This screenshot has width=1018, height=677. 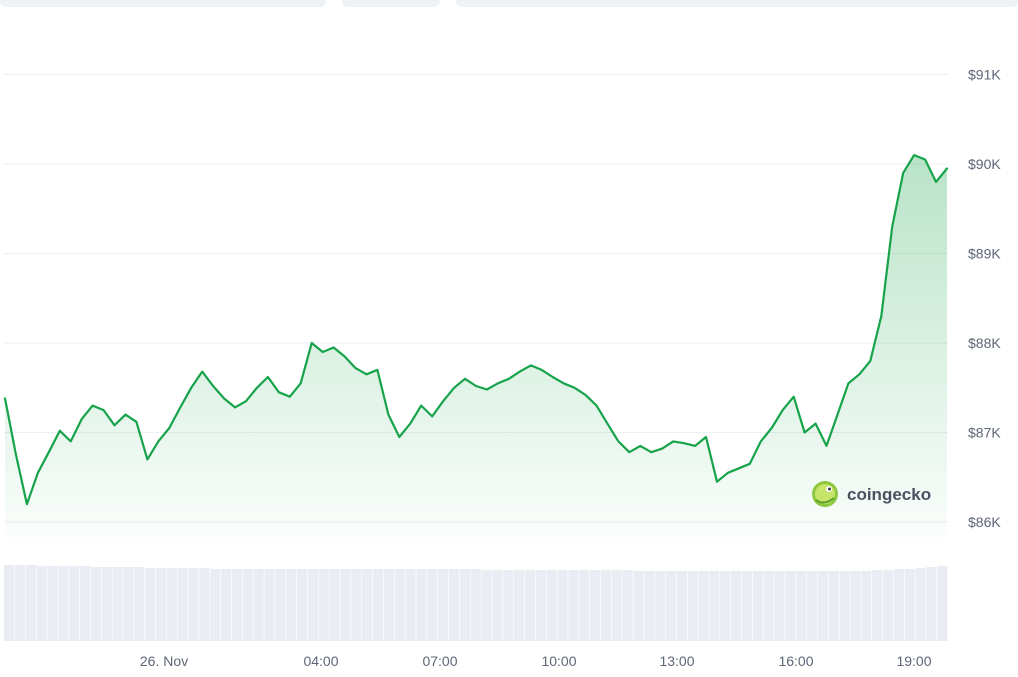 I want to click on x-tick-label: 04:00, so click(x=320, y=661).